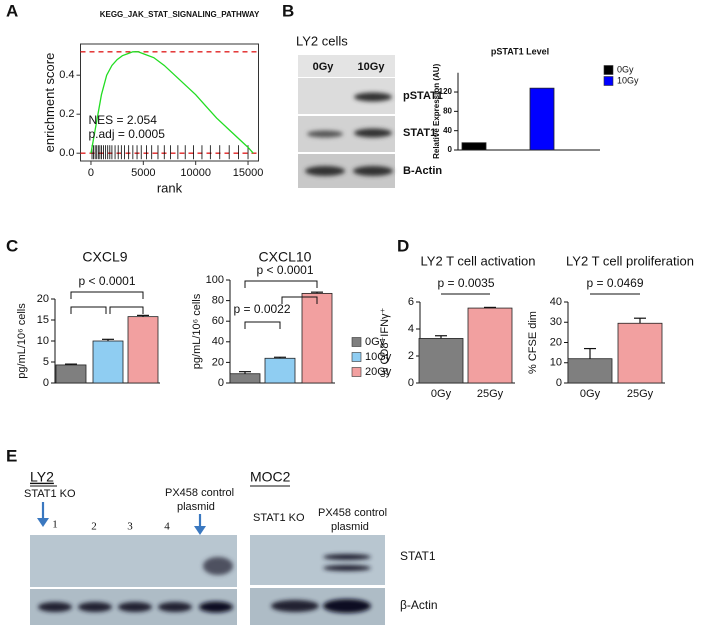  What do you see at coordinates (422, 171) in the screenshot?
I see `row-label: B-Actin` at bounding box center [422, 171].